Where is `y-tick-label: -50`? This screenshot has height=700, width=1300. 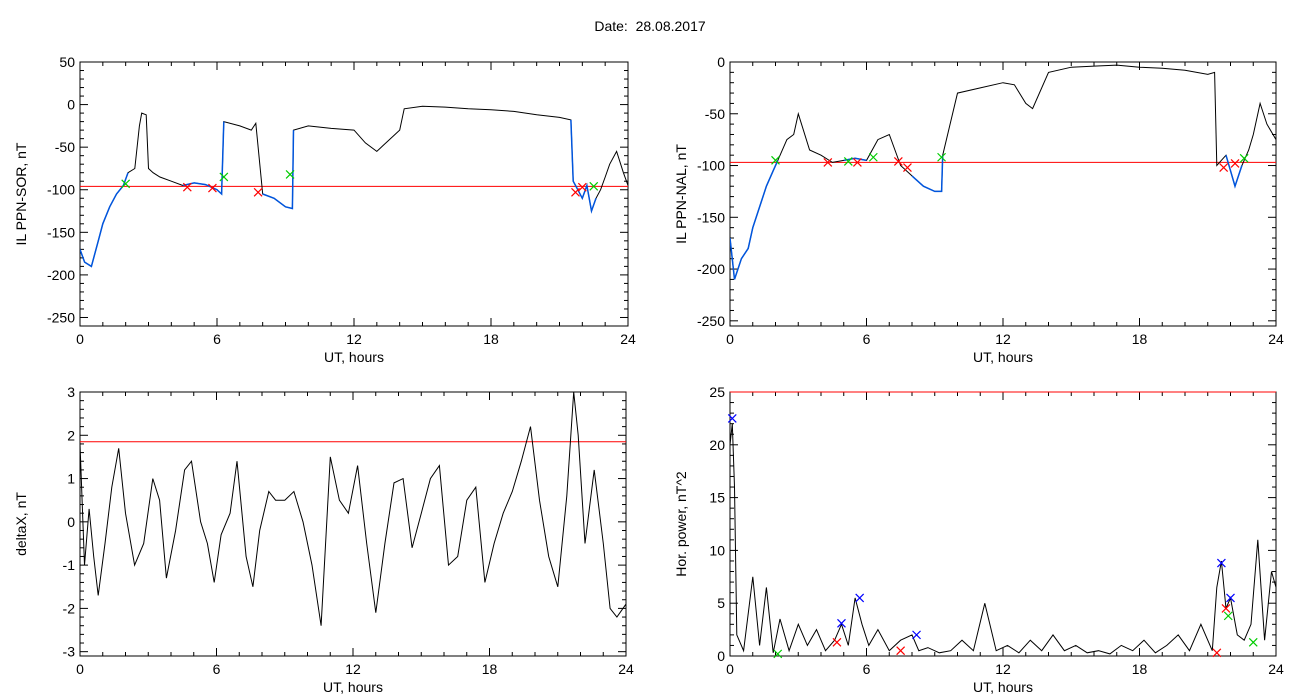
y-tick-label: -50 is located at coordinates (65, 147).